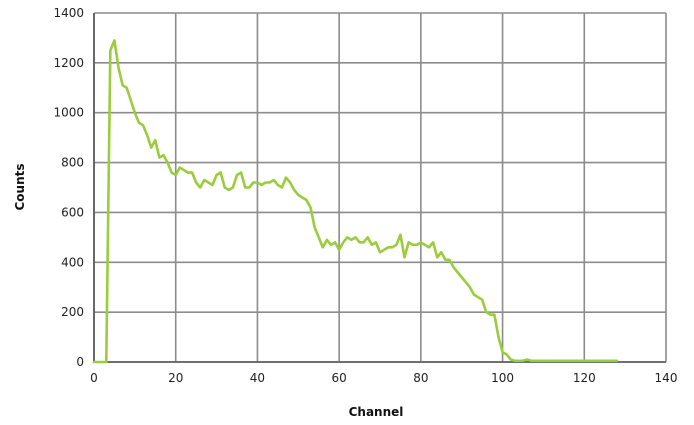 This screenshot has width=694, height=425. I want to click on x-tick-label: 100, so click(502, 378).